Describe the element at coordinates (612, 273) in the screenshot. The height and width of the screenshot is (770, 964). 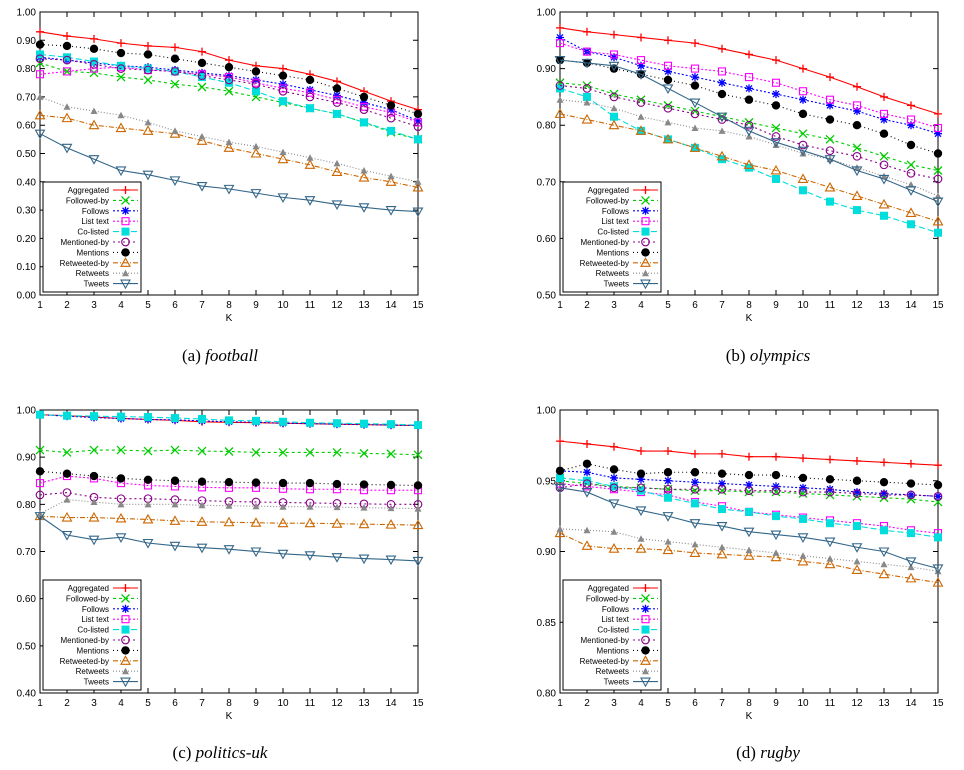
I see `legend-entry: Retweets` at that location.